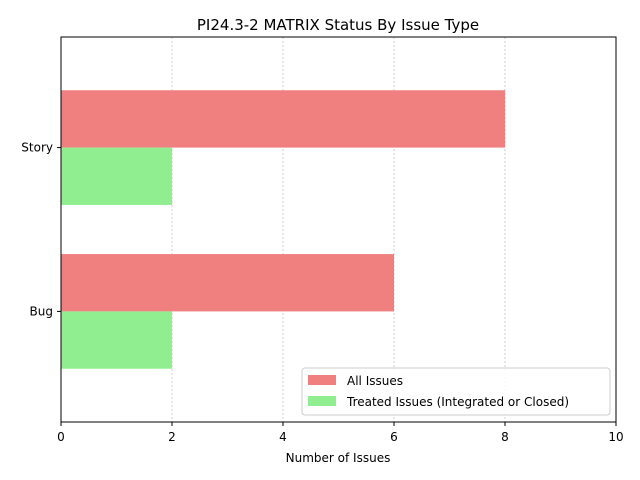 This screenshot has height=480, width=640. What do you see at coordinates (41, 229) in the screenshot?
I see `y-axis-ticks: Bug Story` at bounding box center [41, 229].